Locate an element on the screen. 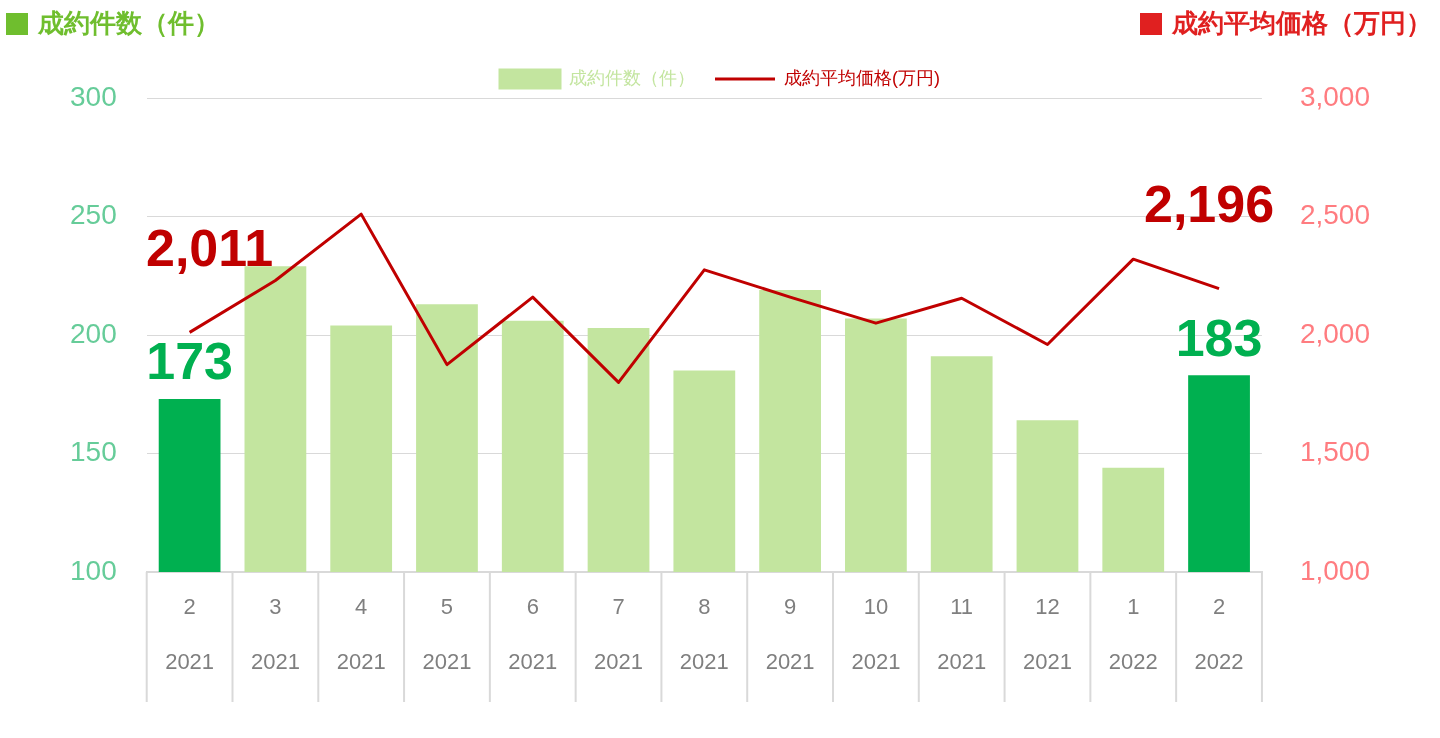 The width and height of the screenshot is (1440, 738). y2-tick-label: 3,000 is located at coordinates (1335, 96).